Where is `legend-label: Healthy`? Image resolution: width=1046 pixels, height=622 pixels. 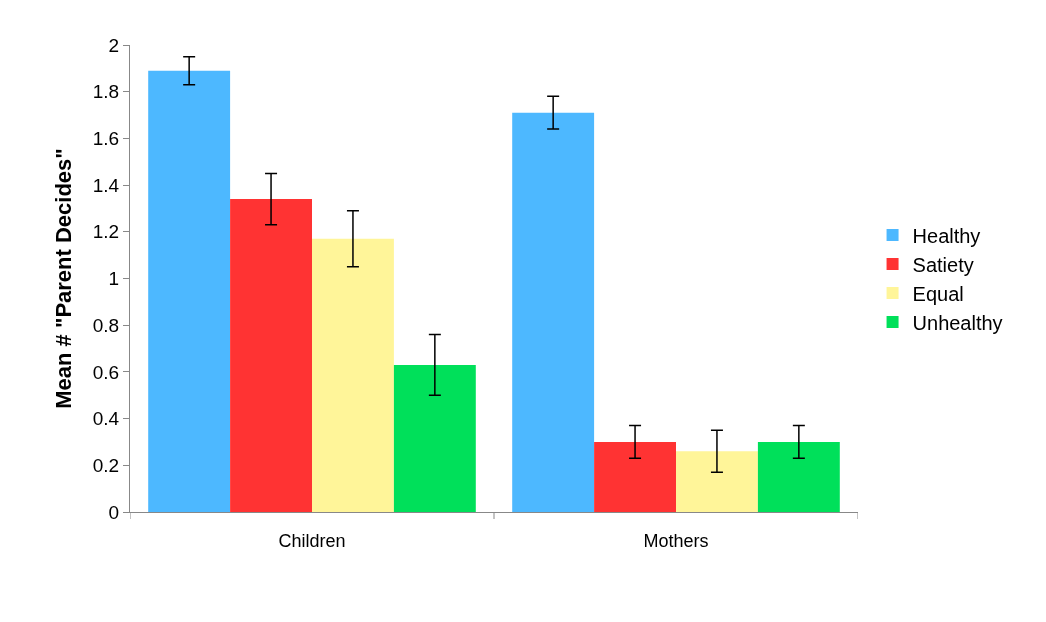
legend-label: Healthy is located at coordinates (946, 235).